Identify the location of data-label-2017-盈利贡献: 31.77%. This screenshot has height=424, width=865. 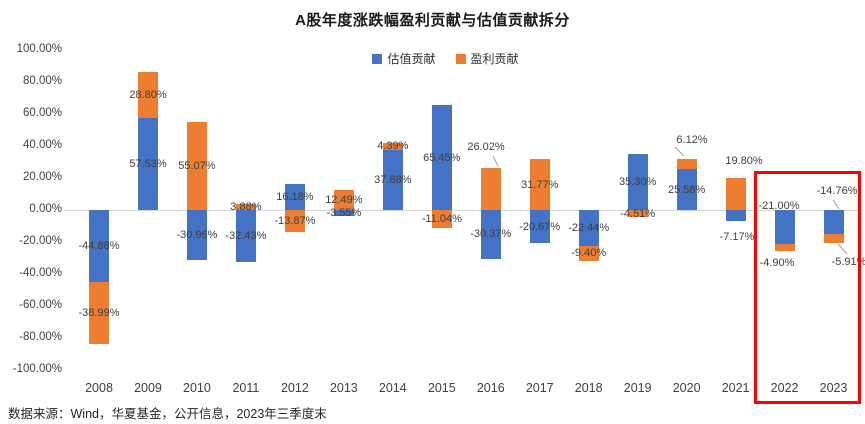
(540, 184).